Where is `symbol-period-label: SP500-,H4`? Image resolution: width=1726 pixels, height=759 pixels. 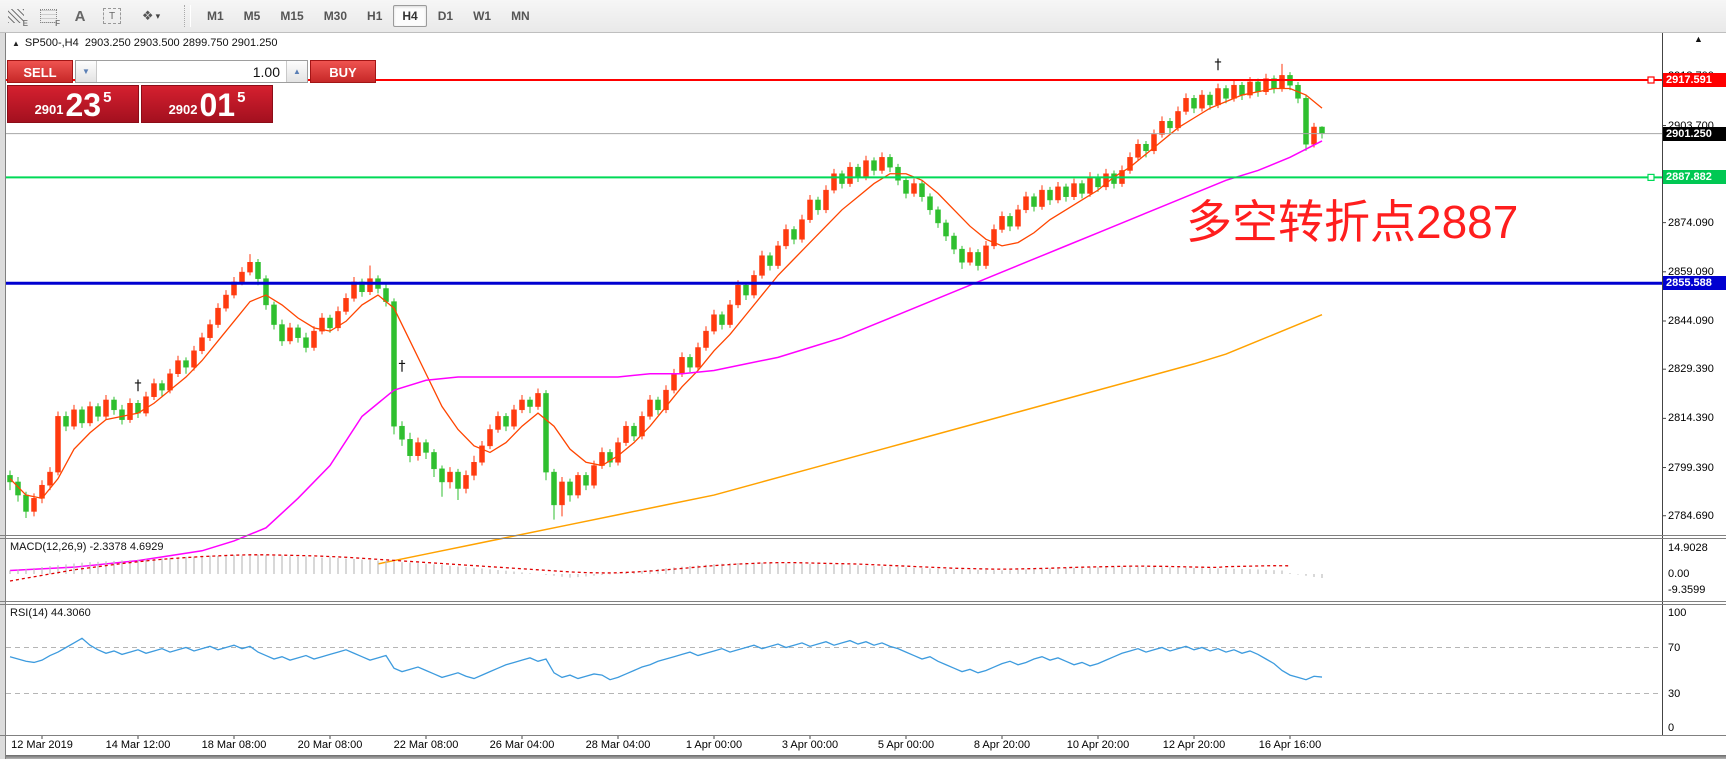 symbol-period-label: SP500-,H4 is located at coordinates (51, 43).